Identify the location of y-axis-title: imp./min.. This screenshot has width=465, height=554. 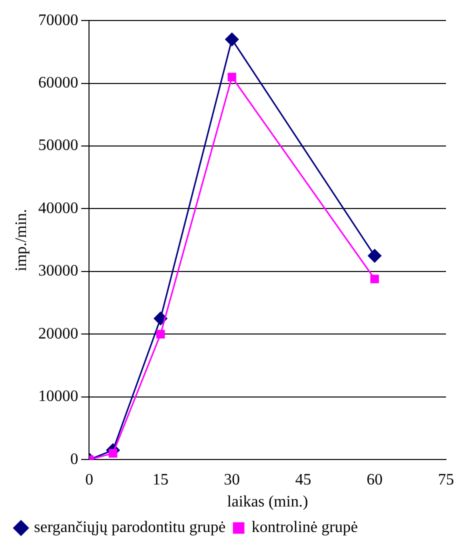
(21, 240).